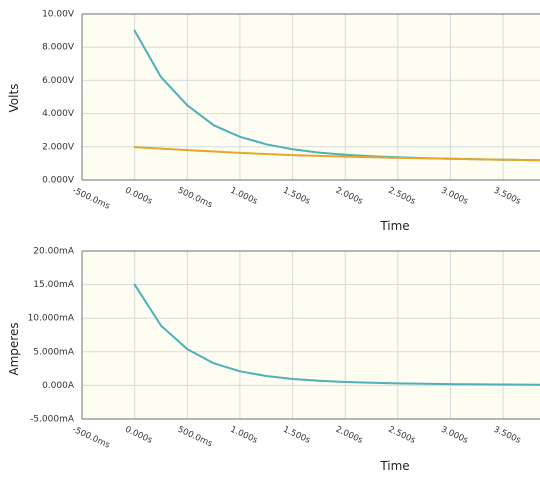 Image resolution: width=540 pixels, height=488 pixels. I want to click on y-tick-label: -5.000mA, so click(52, 420).